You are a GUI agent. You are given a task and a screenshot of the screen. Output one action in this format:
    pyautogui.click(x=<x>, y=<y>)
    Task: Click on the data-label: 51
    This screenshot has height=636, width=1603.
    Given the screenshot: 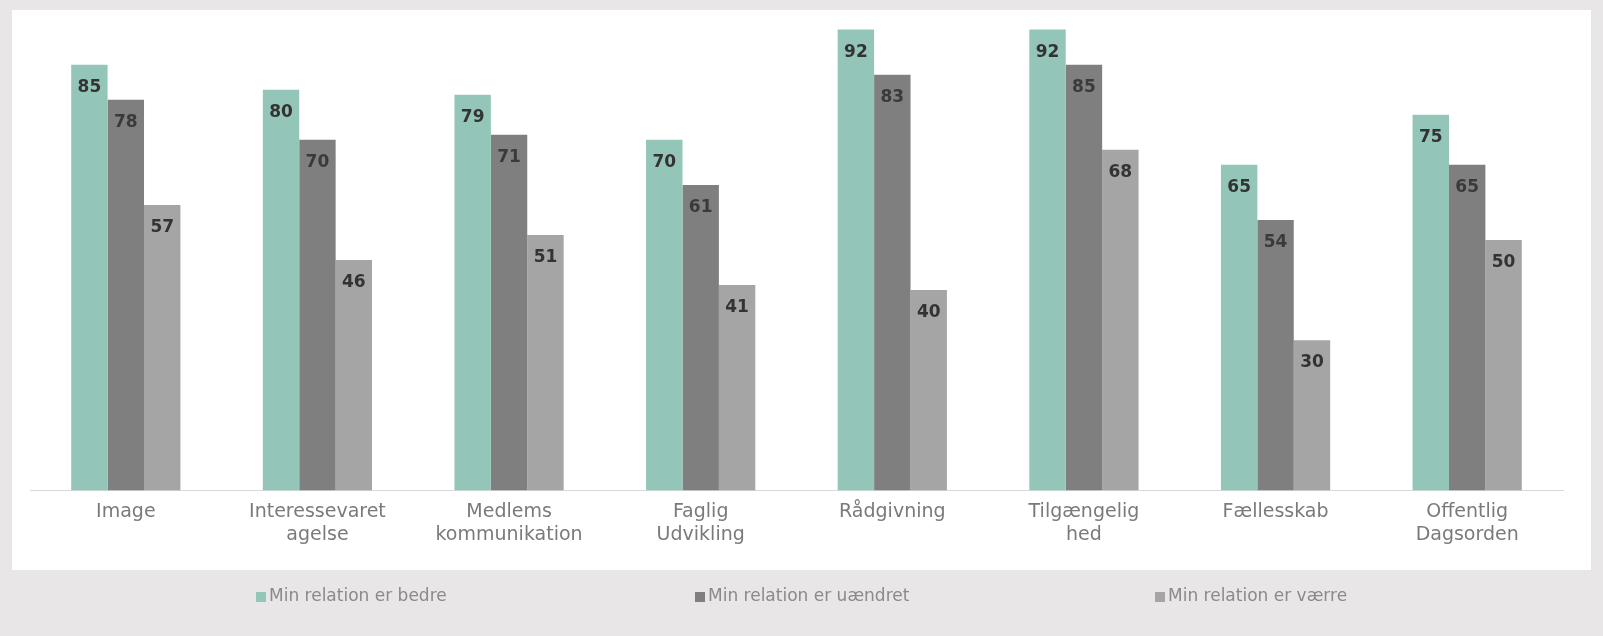 What is the action you would take?
    pyautogui.click(x=545, y=255)
    